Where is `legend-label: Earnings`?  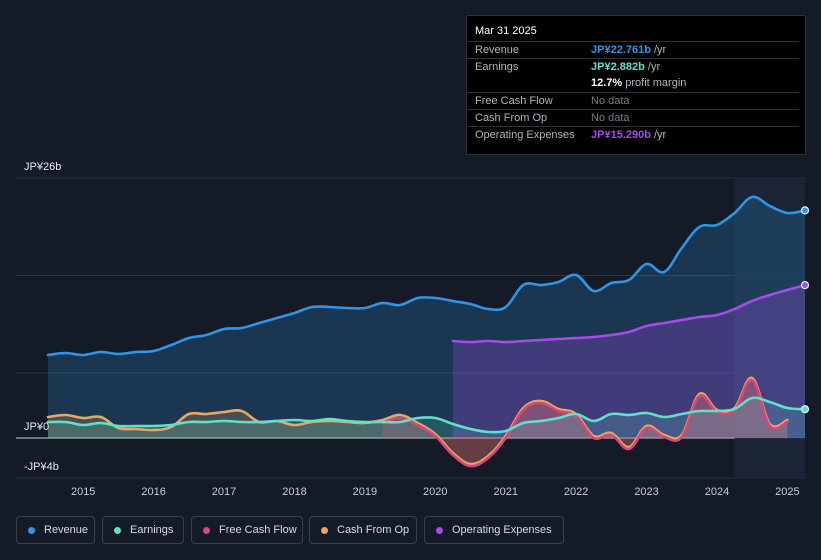 legend-label: Earnings is located at coordinates (152, 530).